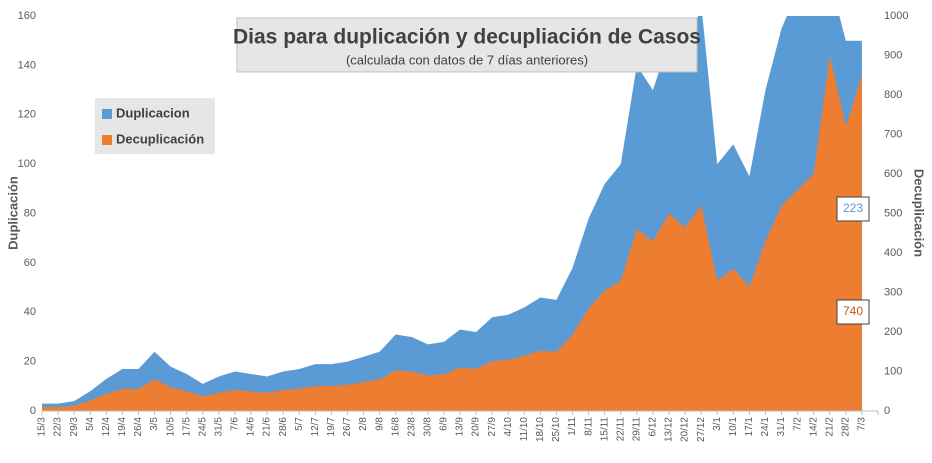 The height and width of the screenshot is (463, 932). I want to click on x-tick-label: 20/12, so click(685, 429).